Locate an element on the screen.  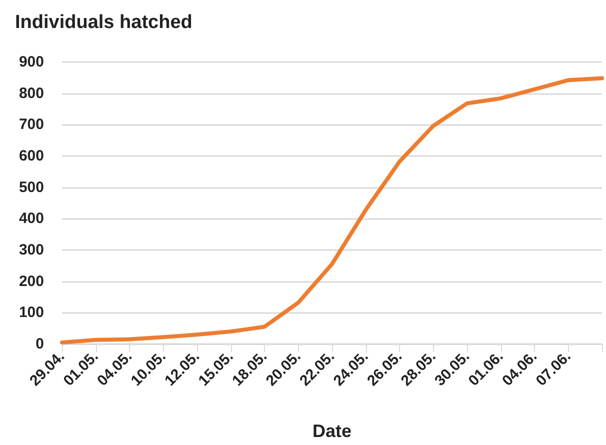
y-tick-label: 200 is located at coordinates (31, 281).